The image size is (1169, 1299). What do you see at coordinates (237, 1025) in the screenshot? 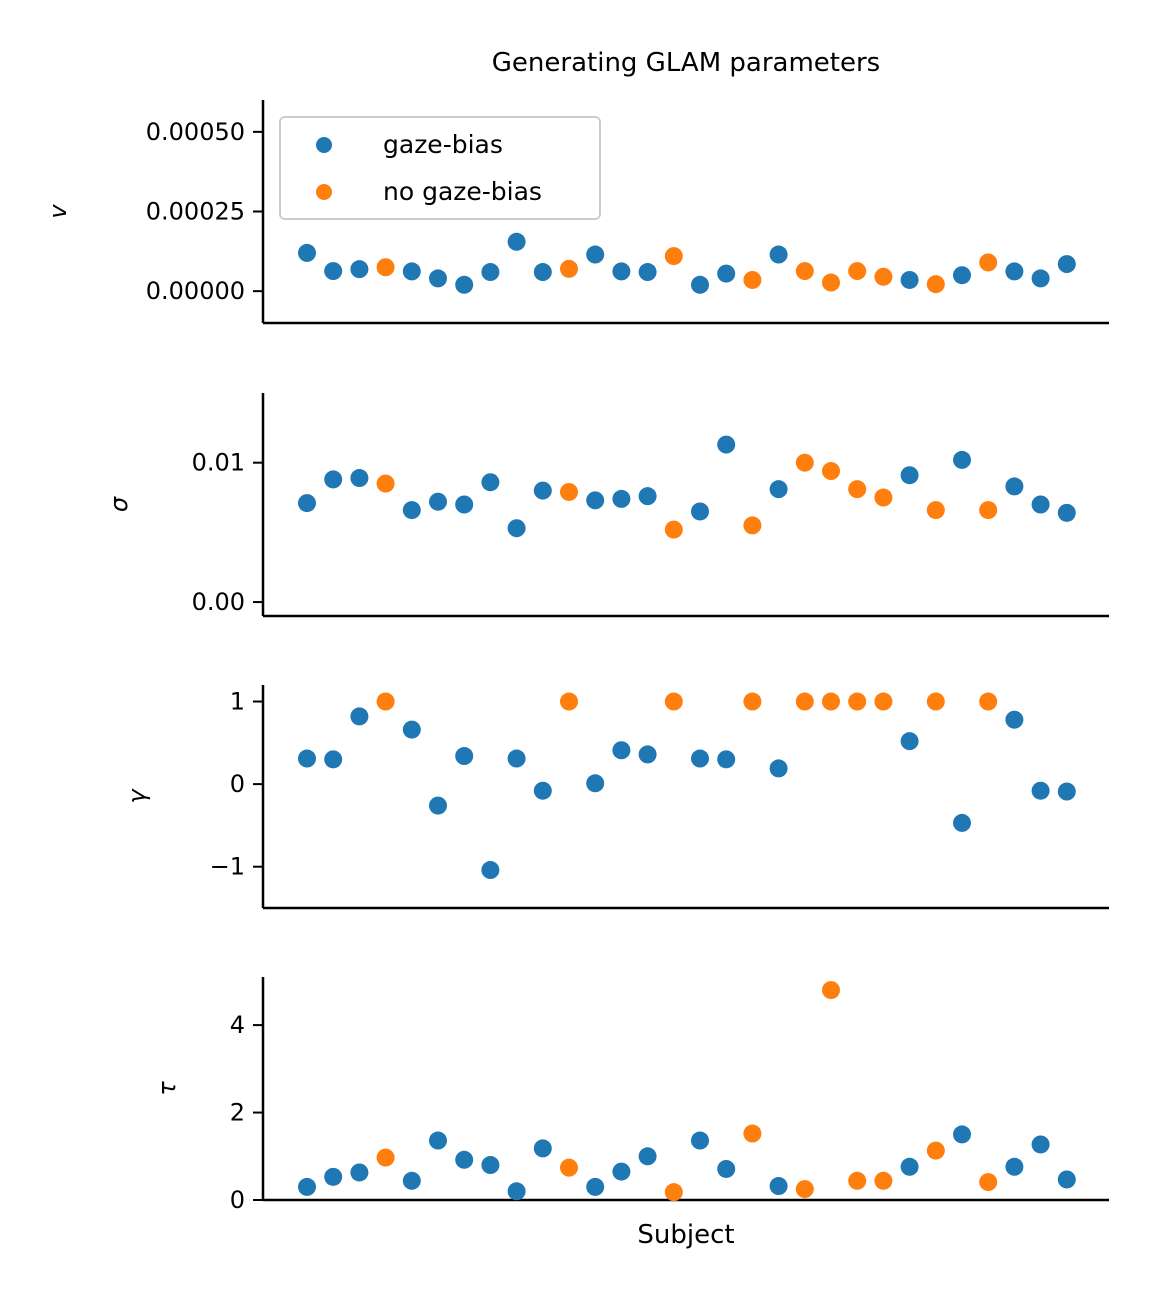
I see `y-tick-label: 4` at bounding box center [237, 1025].